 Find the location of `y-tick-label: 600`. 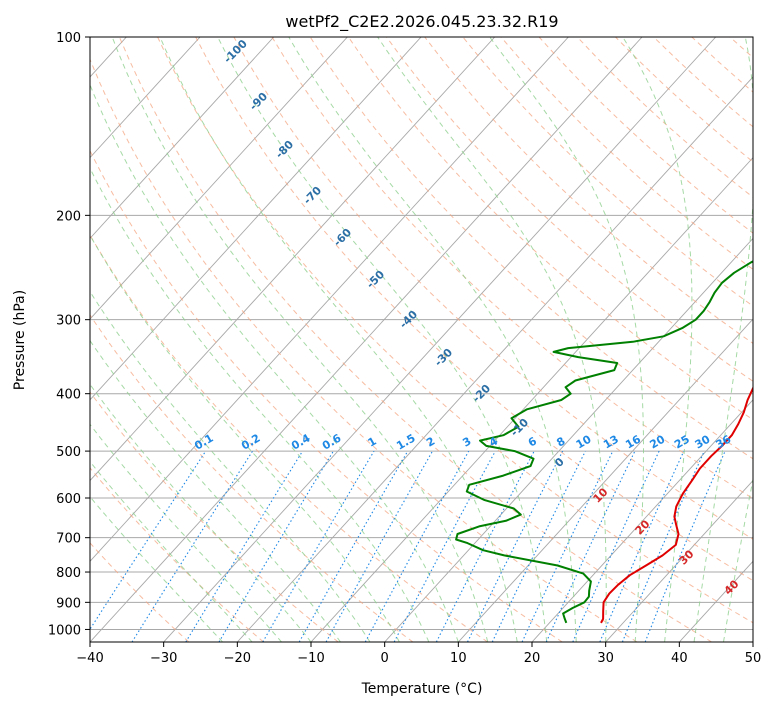

y-tick-label: 600 is located at coordinates (68, 499).